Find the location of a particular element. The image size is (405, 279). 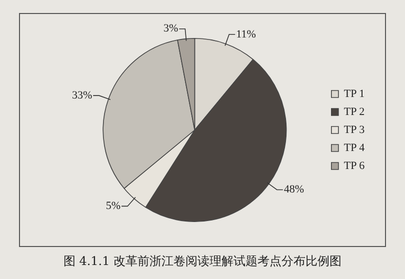

caption: 图 4.1.1 改革前浙江卷阅读理解试题考点分布比例图 is located at coordinates (202, 261).